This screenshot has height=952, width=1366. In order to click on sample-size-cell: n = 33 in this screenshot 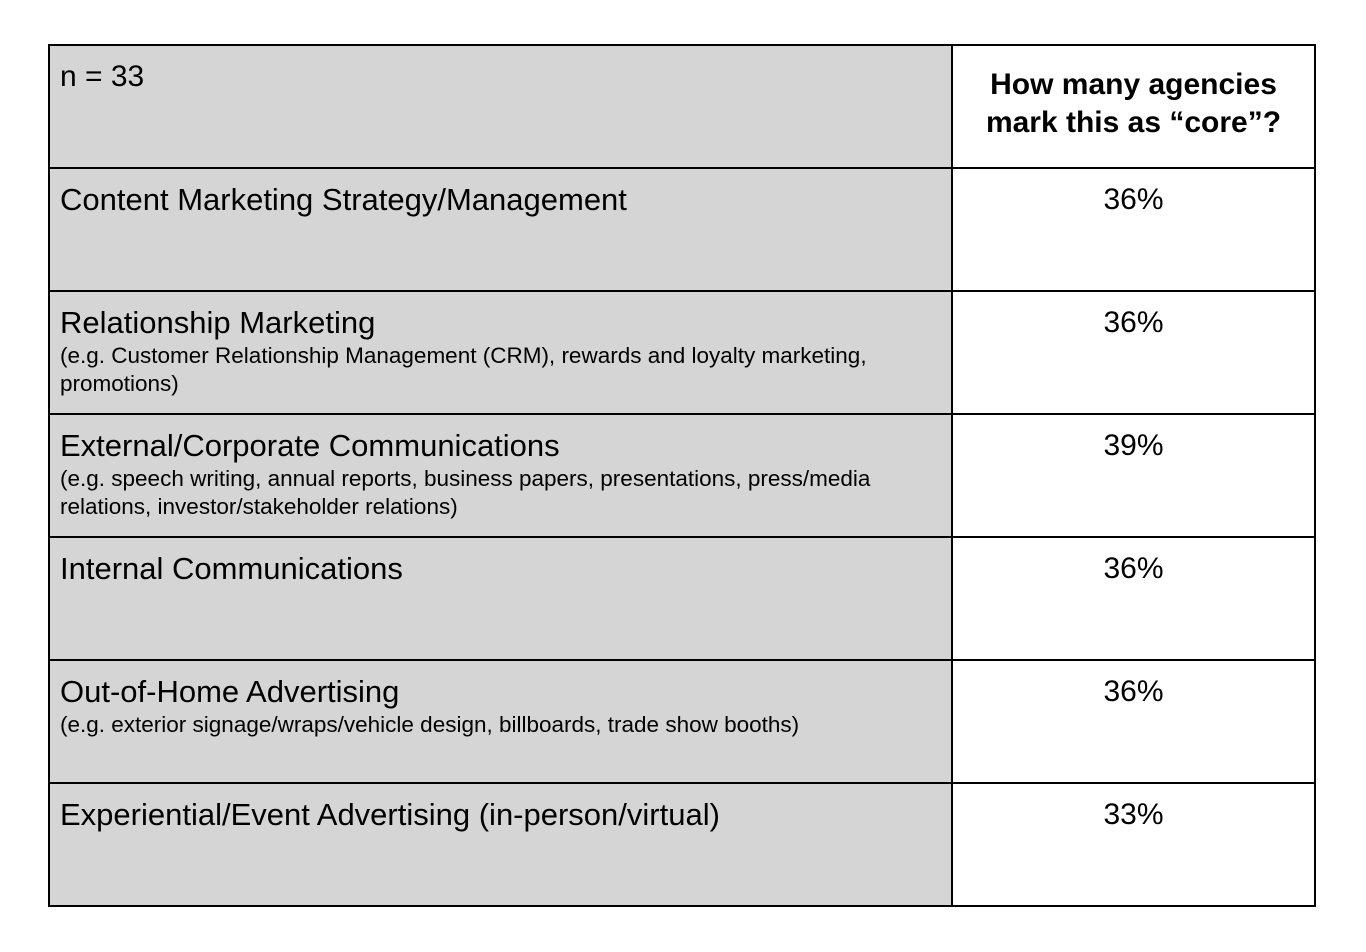, I will do `click(500, 106)`.